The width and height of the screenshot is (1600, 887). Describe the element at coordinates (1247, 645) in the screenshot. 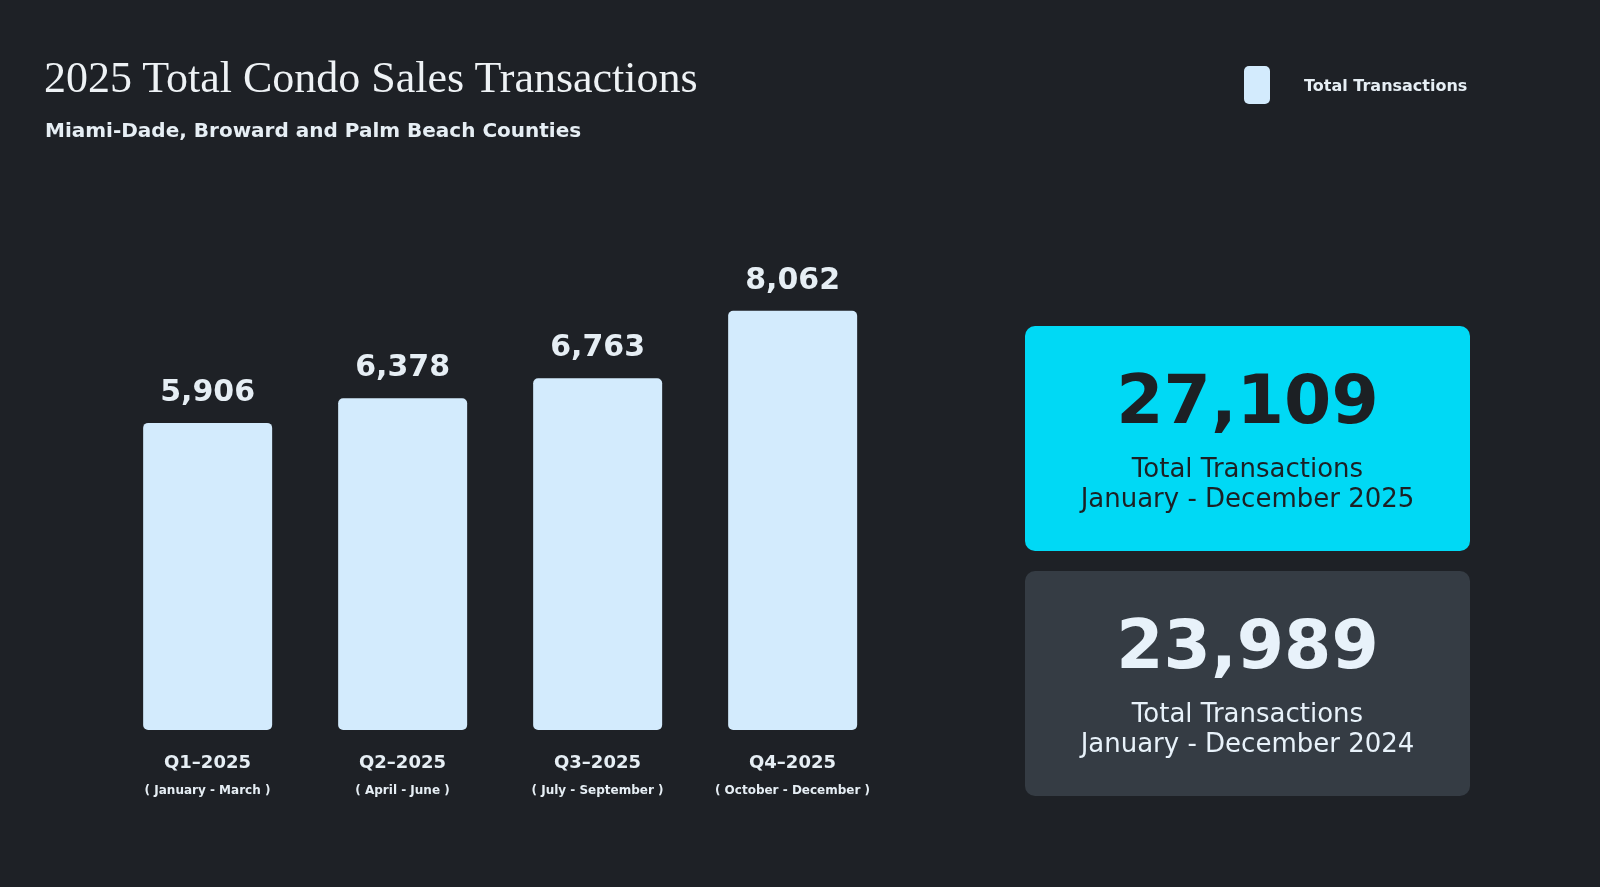

I see `text: 23,989` at that location.